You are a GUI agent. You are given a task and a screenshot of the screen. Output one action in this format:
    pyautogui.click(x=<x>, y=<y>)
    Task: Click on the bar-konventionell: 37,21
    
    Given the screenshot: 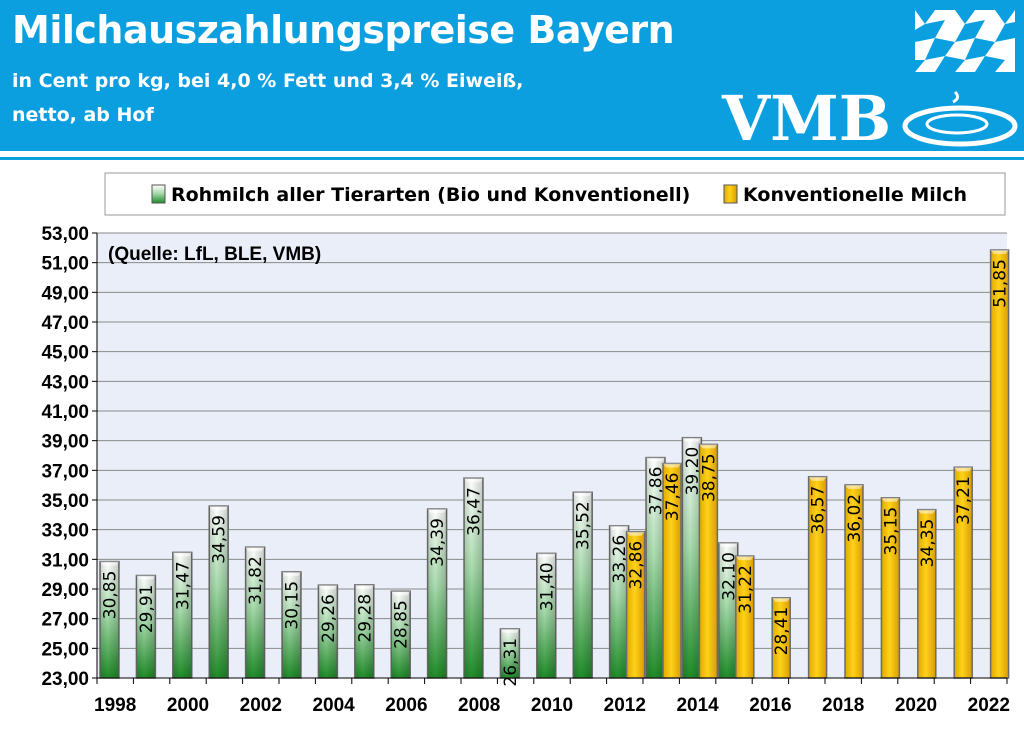 What is the action you would take?
    pyautogui.click(x=963, y=572)
    